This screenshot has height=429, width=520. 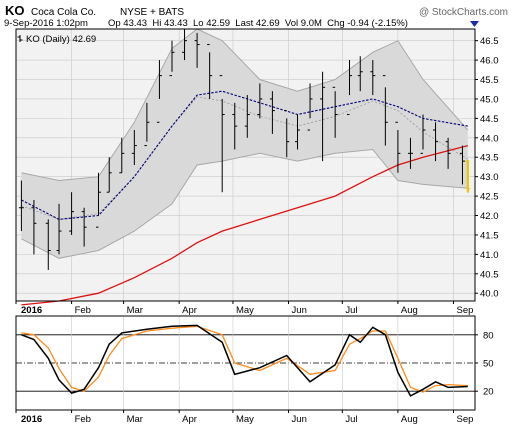 What do you see at coordinates (61, 39) in the screenshot?
I see `price-legend-label: KO (Daily) 42.69` at bounding box center [61, 39].